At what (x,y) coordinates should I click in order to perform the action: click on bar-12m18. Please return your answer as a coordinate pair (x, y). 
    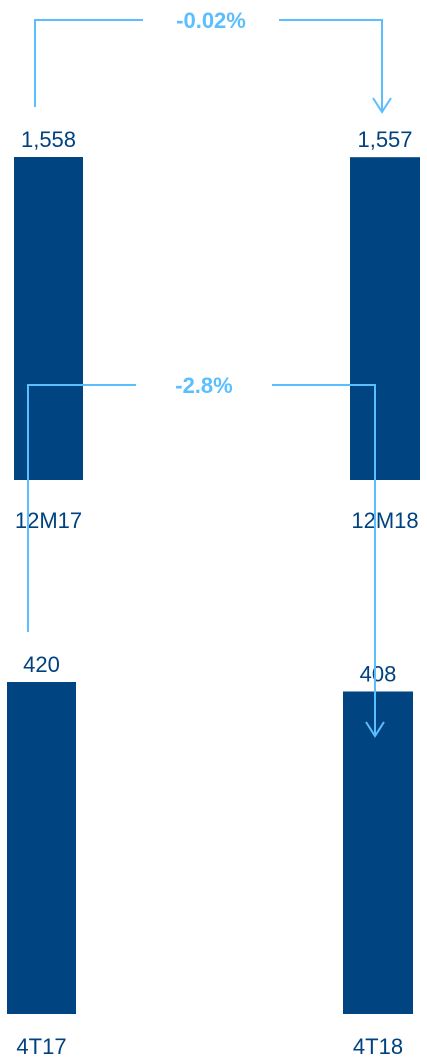
    Looking at the image, I should click on (385, 318).